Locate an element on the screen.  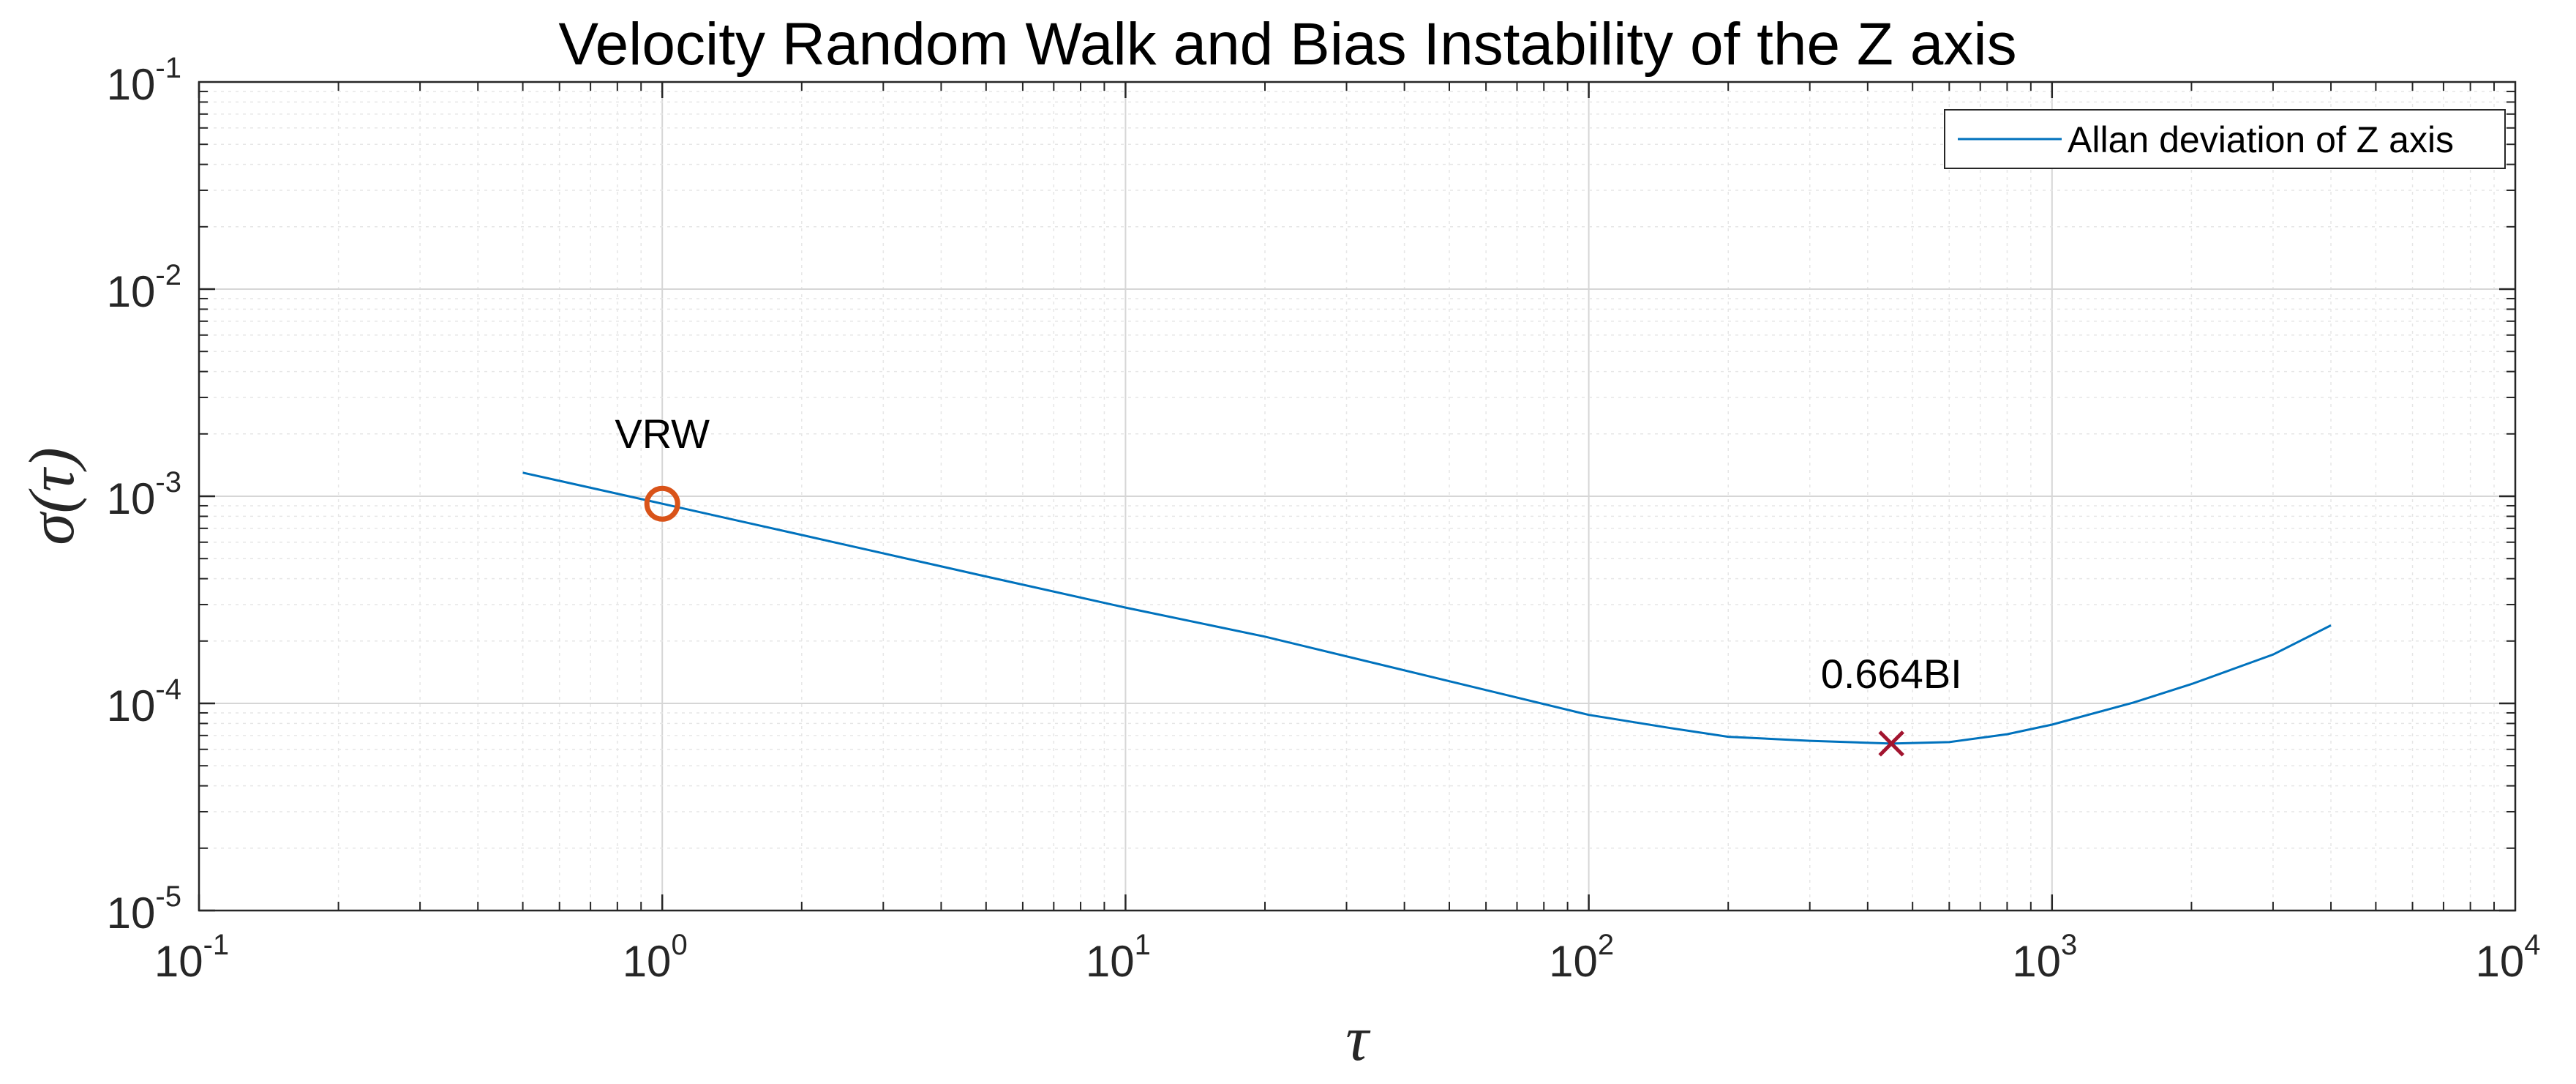
x-tick-labels: 10⁻¹ 10⁰ 10¹ 10² 10³ 10⁴ is located at coordinates (1347, 958).